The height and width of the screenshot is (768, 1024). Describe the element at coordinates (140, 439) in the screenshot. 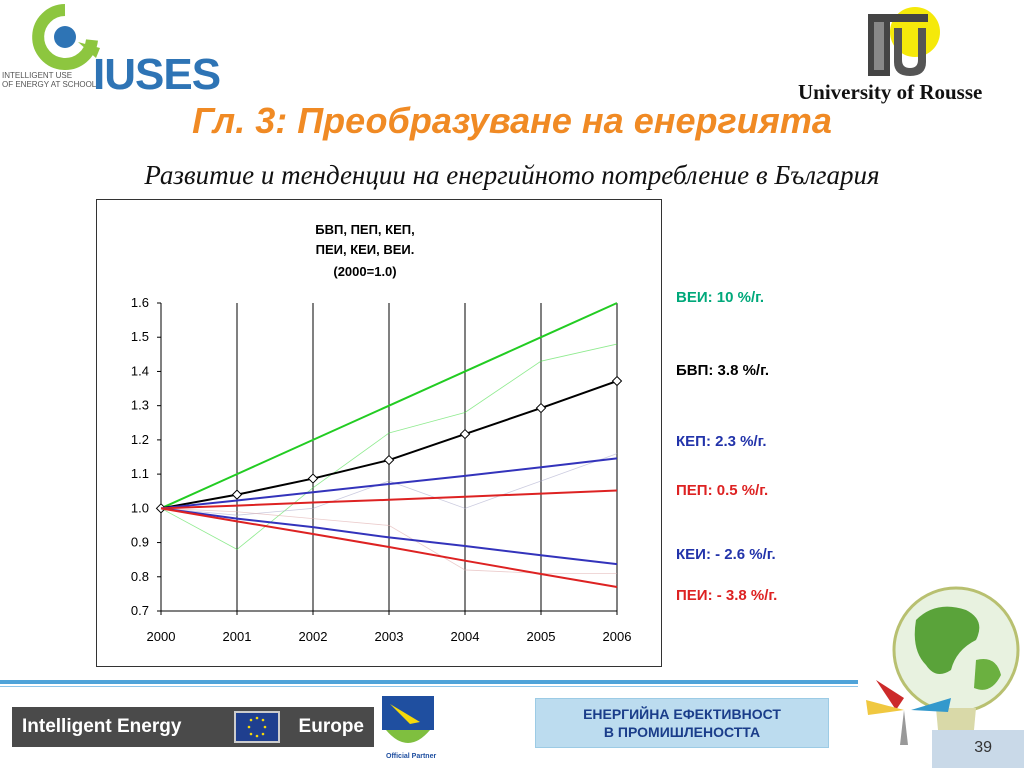

I see `y-tick-label: 1.2` at that location.